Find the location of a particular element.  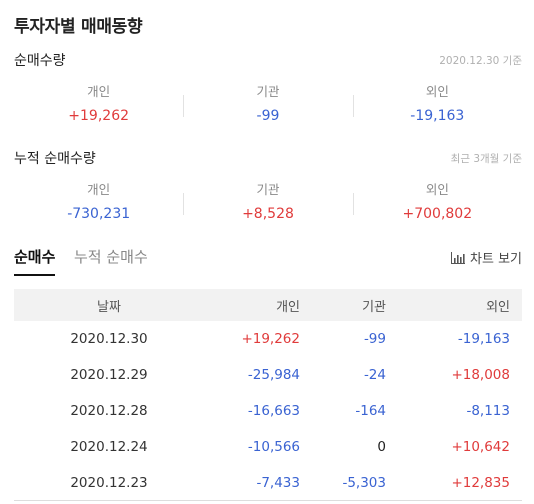

net-volume-foreign: 외인 -19,163 is located at coordinates (437, 106).